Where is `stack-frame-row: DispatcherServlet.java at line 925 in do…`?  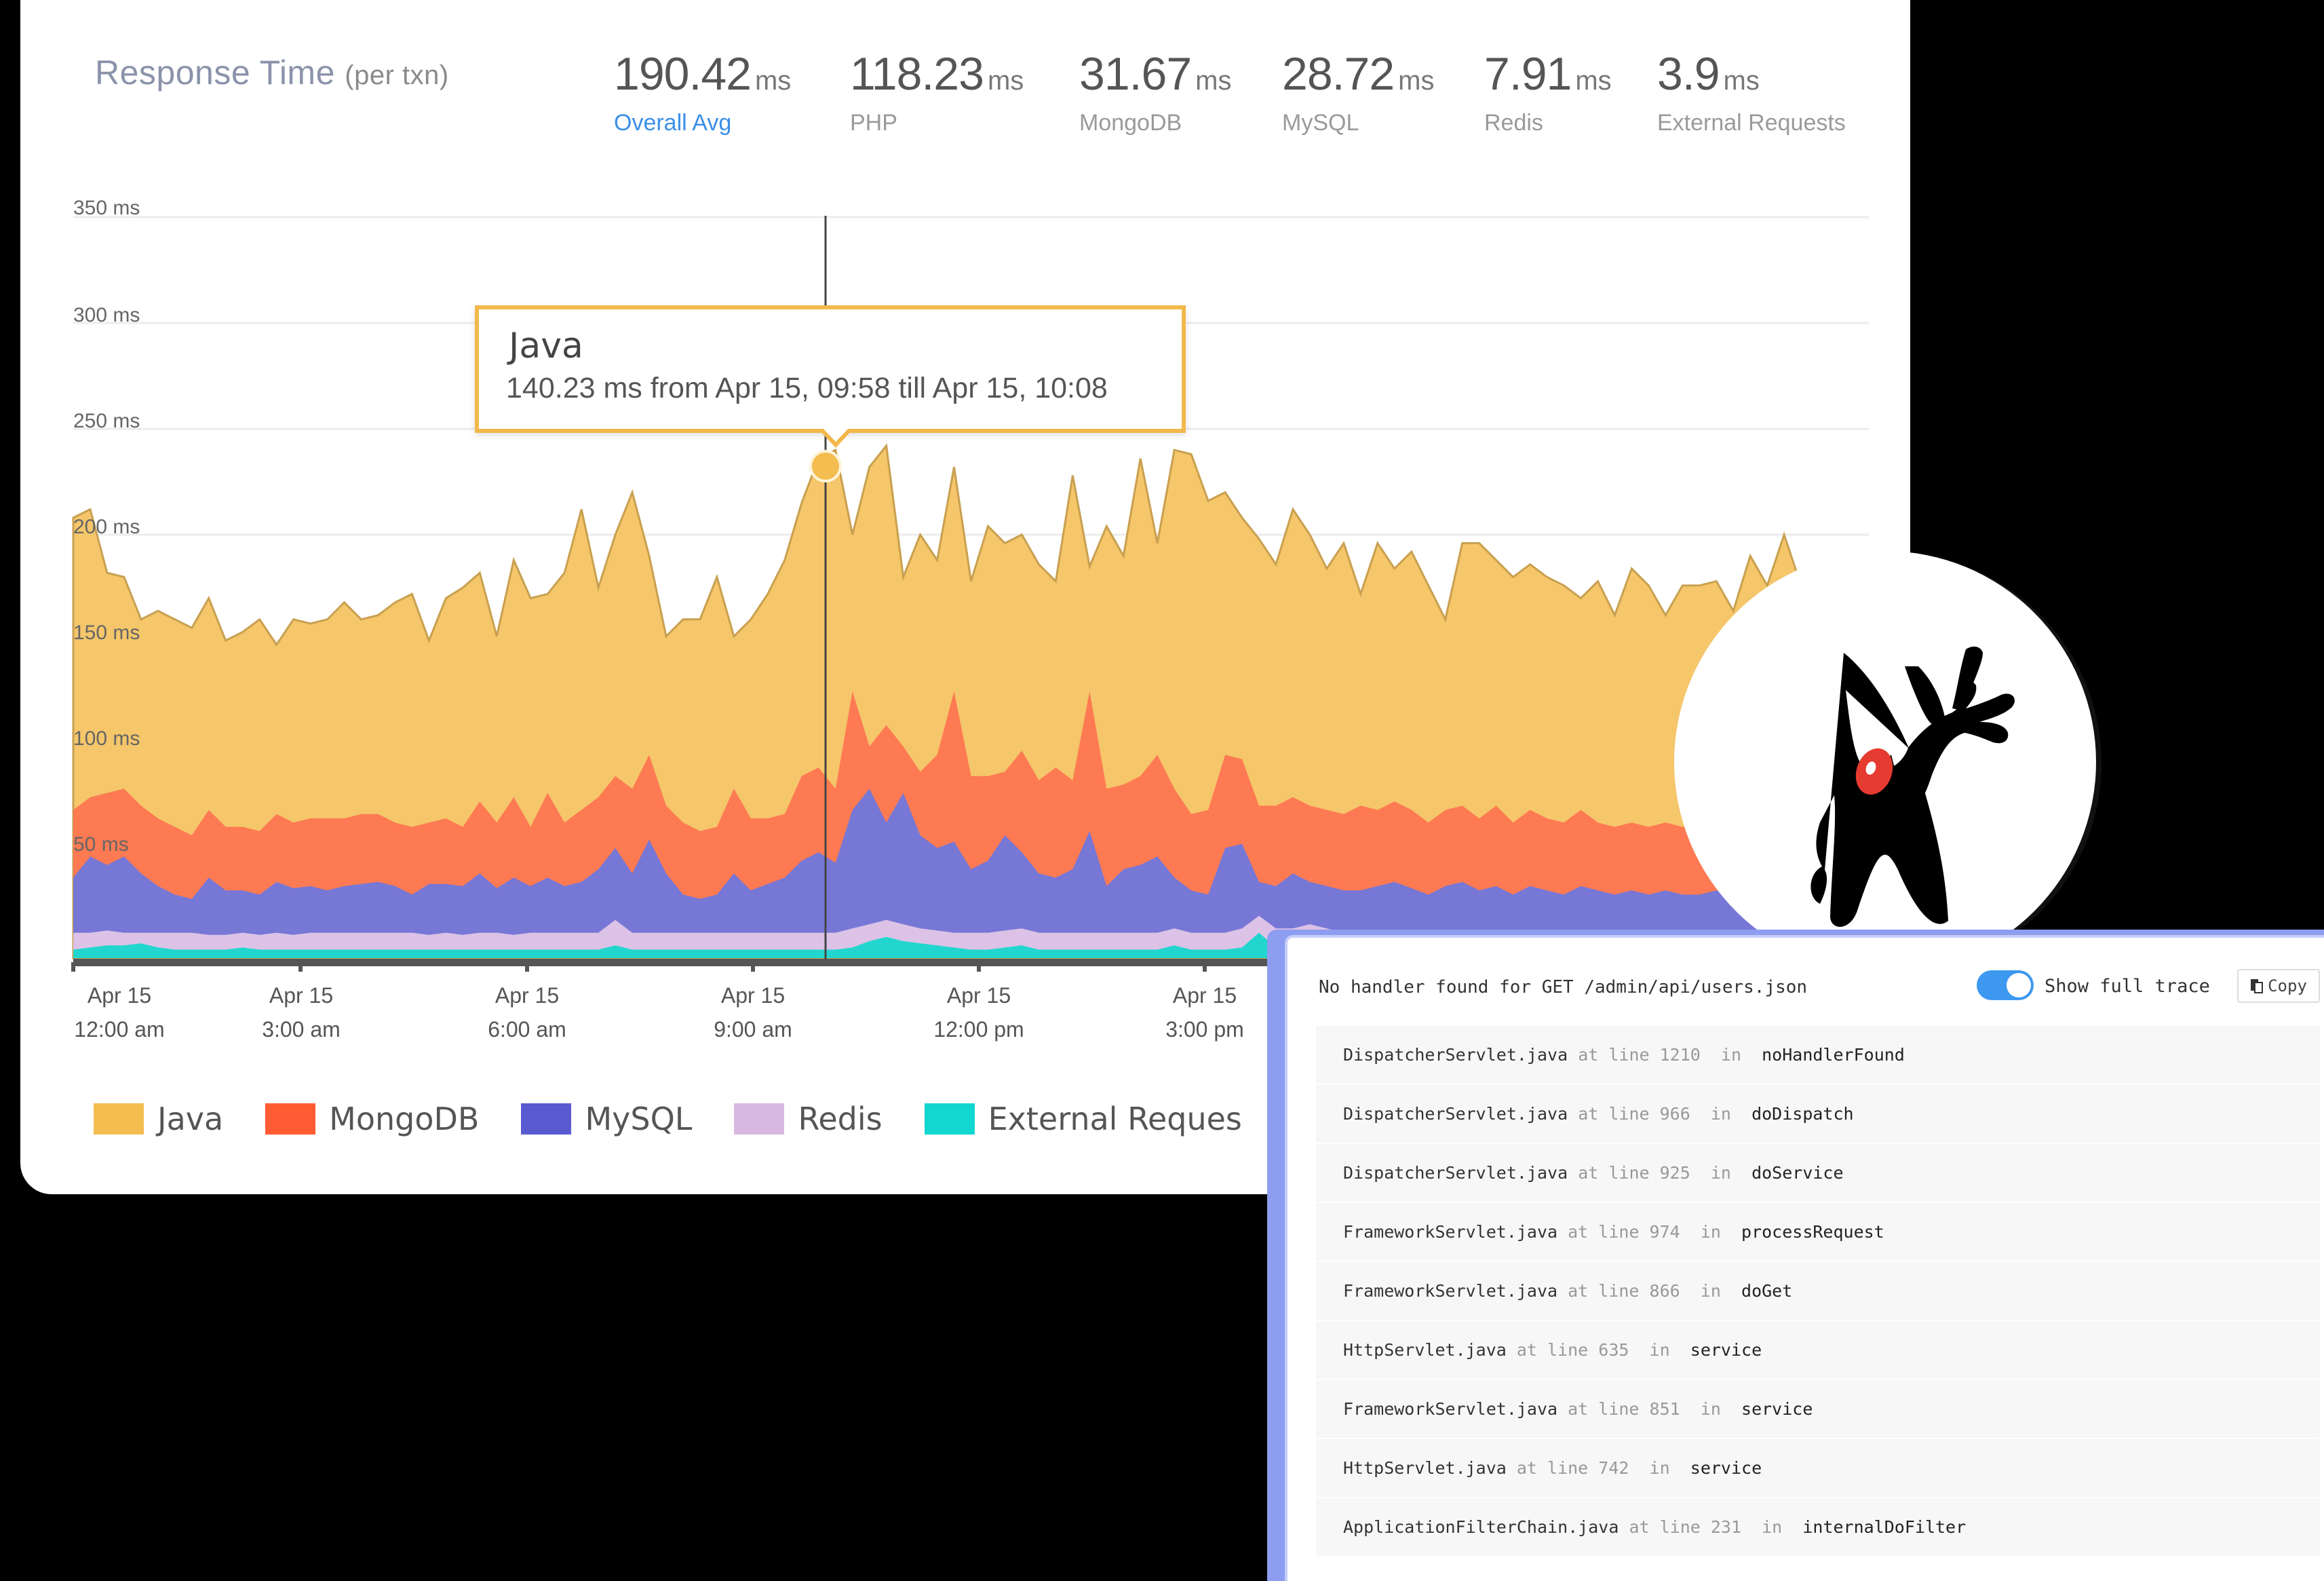 stack-frame-row: DispatcherServlet.java at line 925 in do… is located at coordinates (1818, 1173).